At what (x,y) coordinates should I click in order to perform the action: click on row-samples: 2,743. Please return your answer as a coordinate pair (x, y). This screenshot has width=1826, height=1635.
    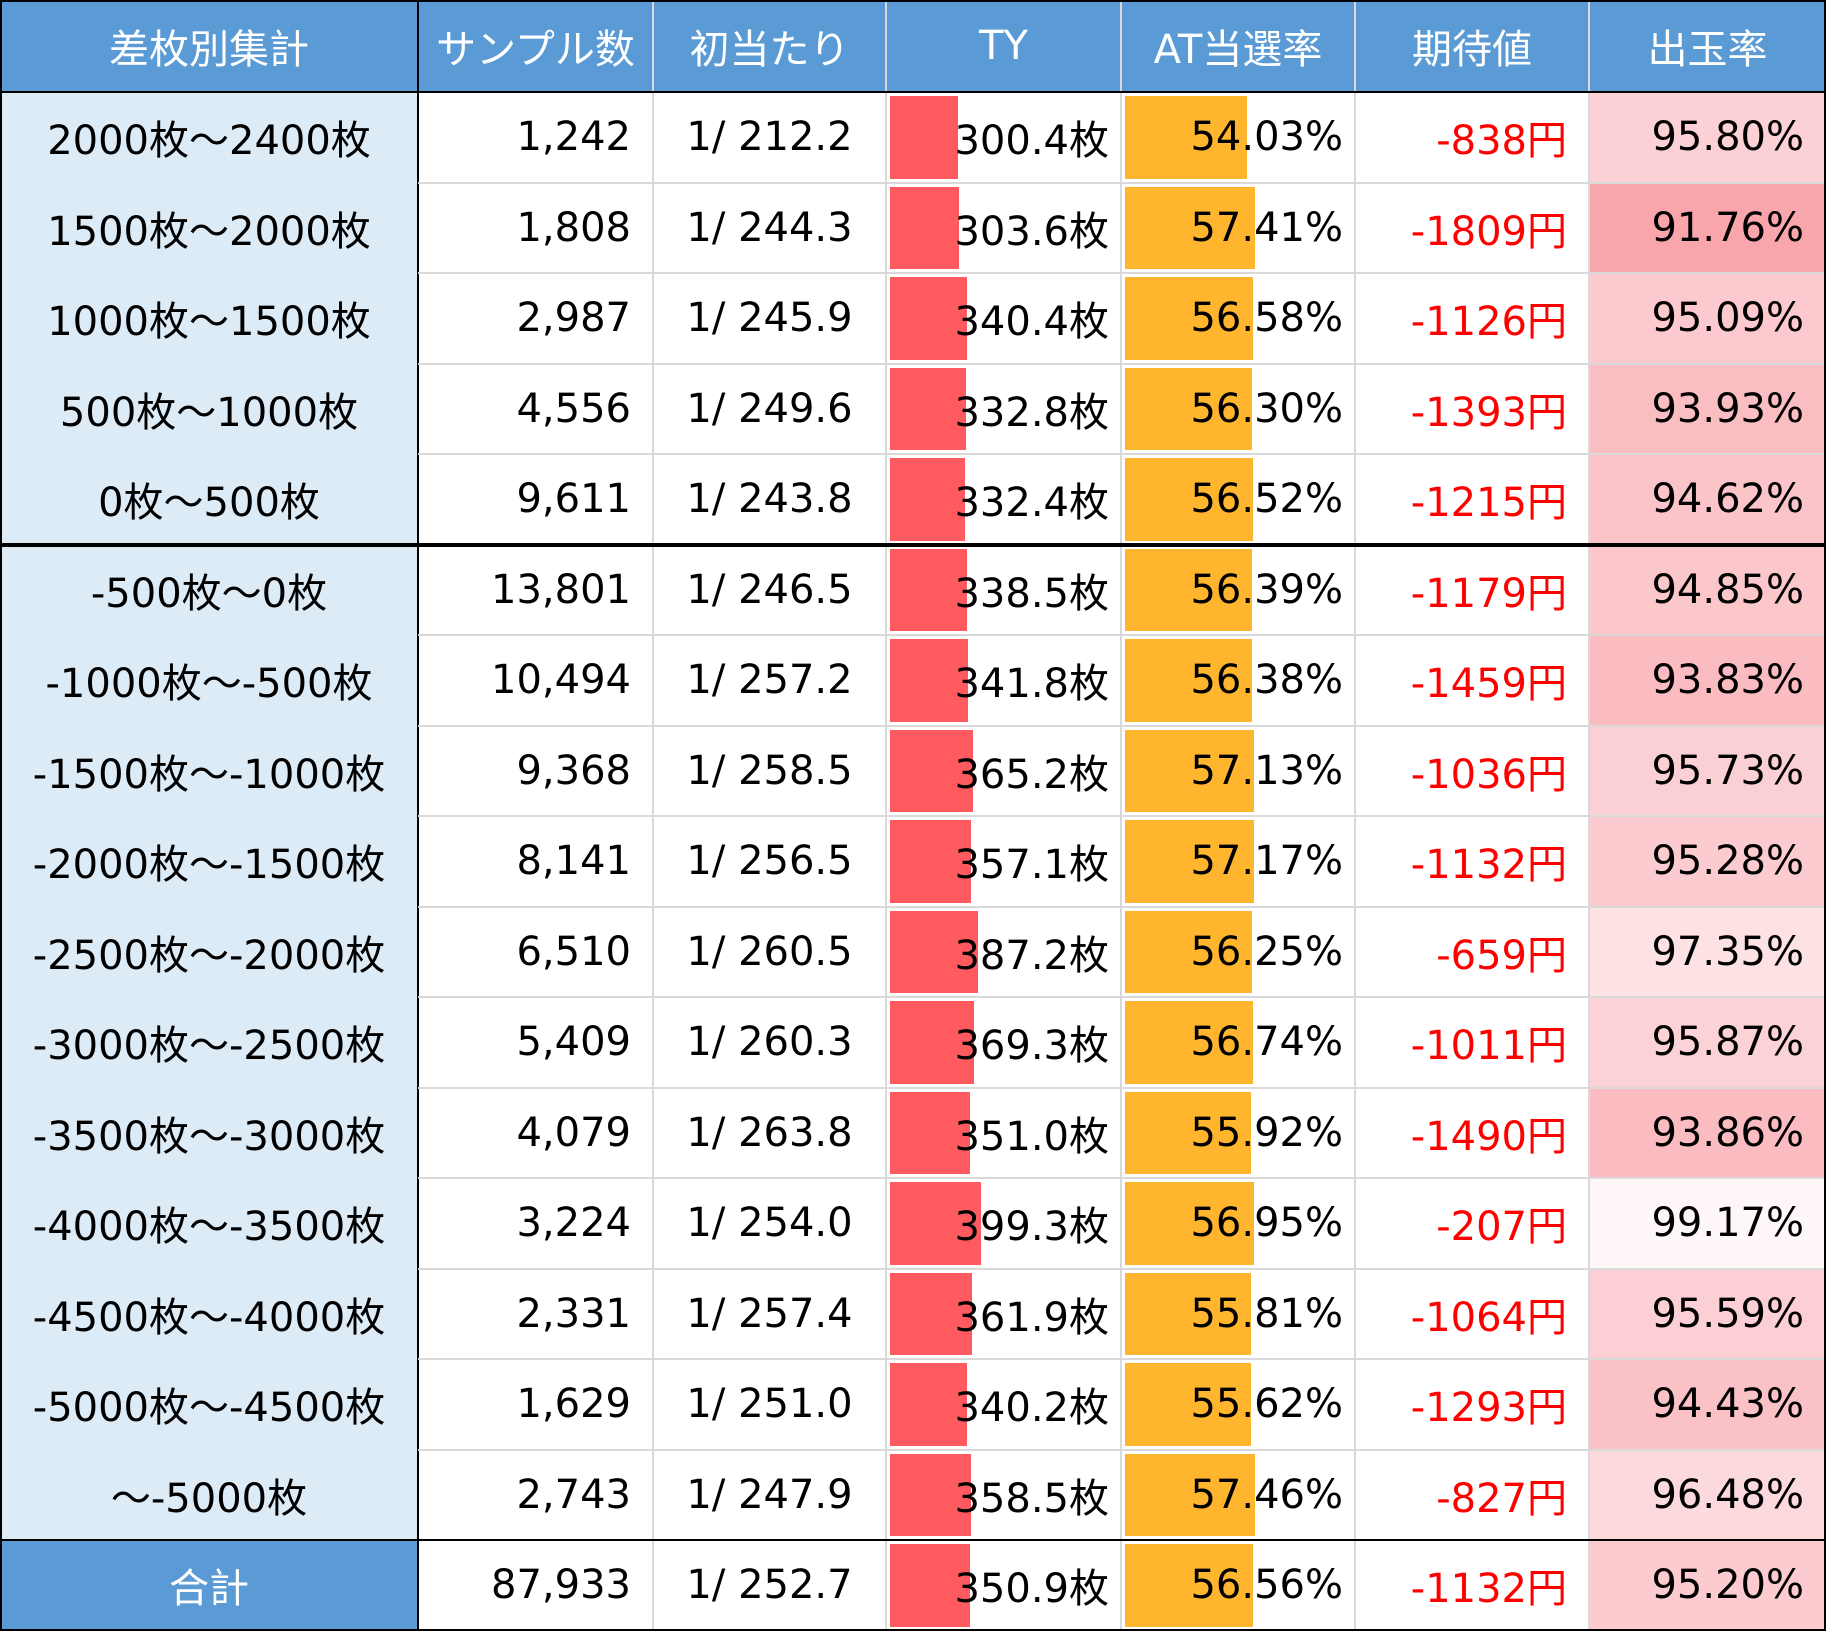
    Looking at the image, I should click on (535, 1494).